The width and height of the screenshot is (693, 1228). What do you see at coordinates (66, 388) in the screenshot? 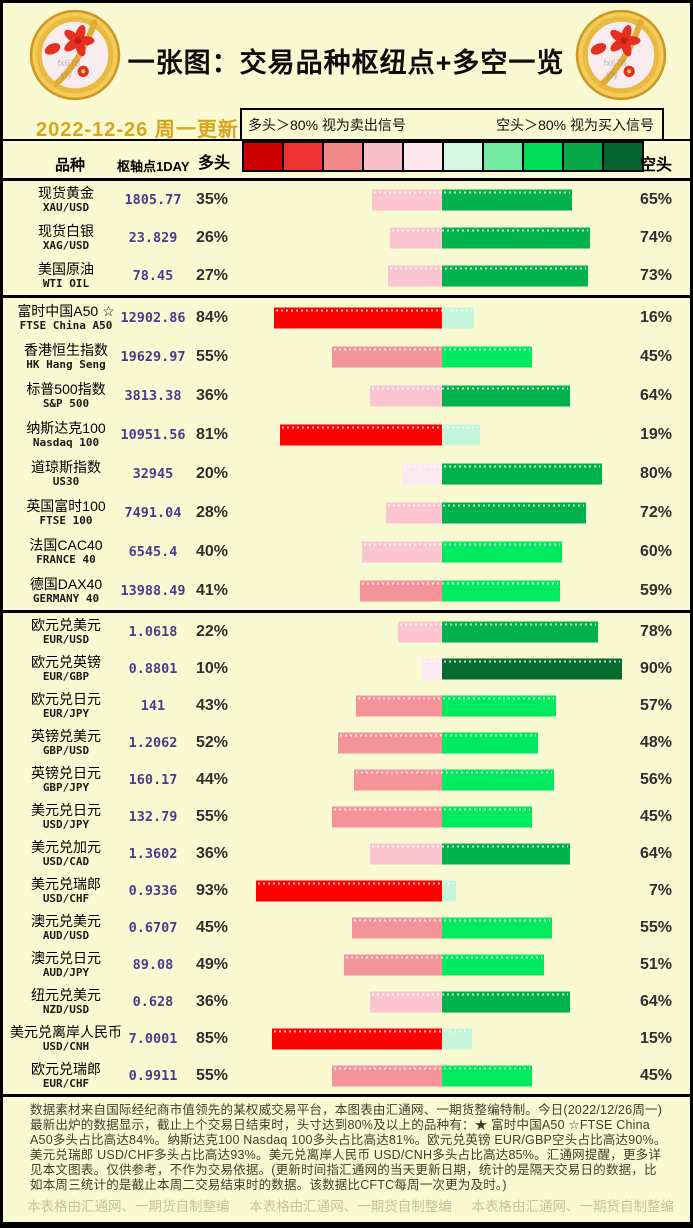
I see `instrument-name-cn: 标普500指数` at bounding box center [66, 388].